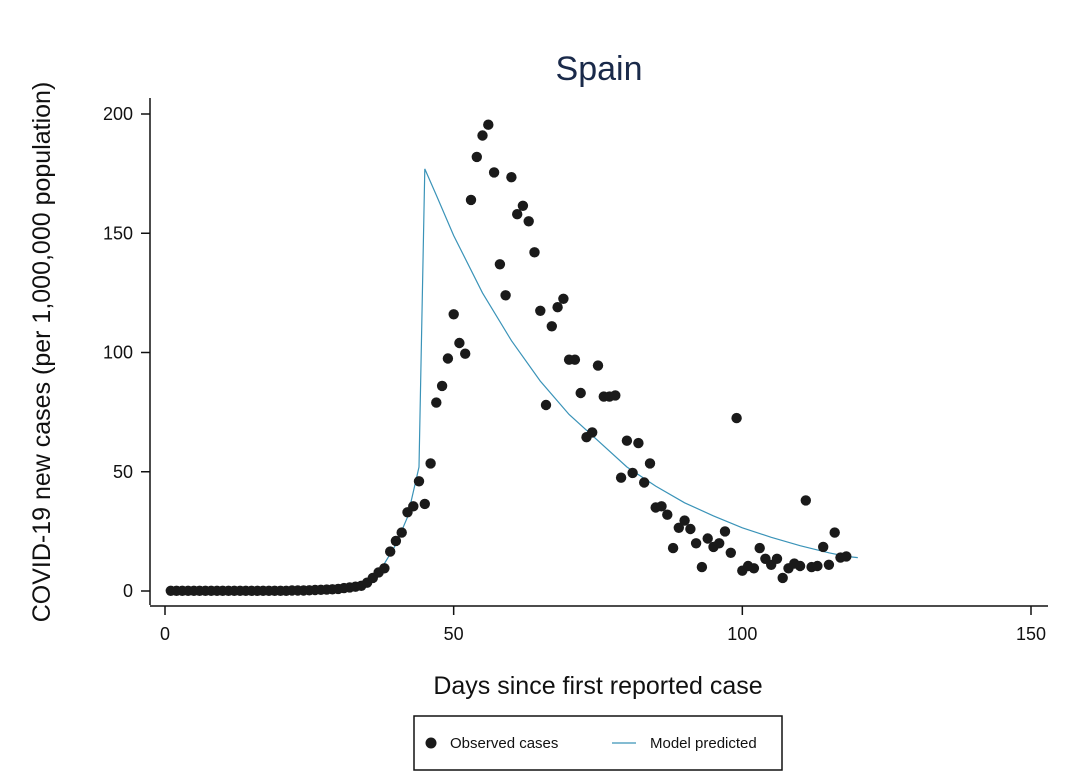 The height and width of the screenshot is (777, 1071). Describe the element at coordinates (123, 472) in the screenshot. I see `y-tick-label-50: 50` at that location.